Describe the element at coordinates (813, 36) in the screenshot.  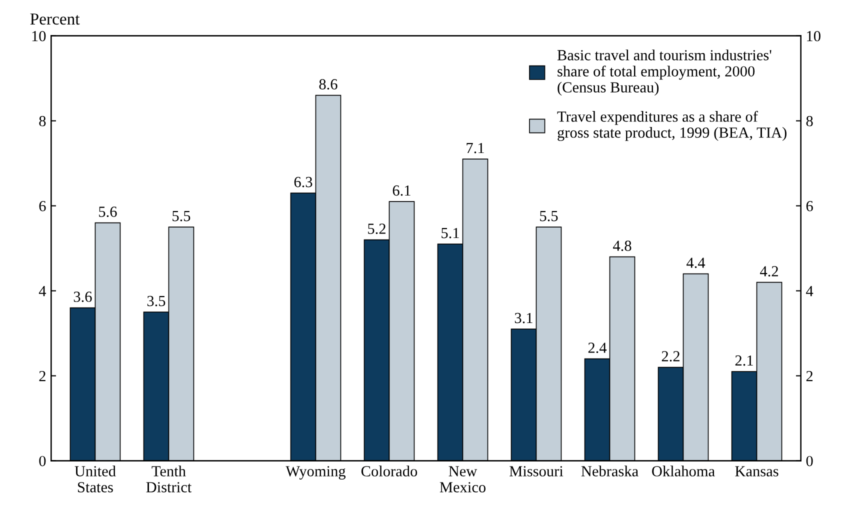
I see `y2-tick-label: 10` at that location.